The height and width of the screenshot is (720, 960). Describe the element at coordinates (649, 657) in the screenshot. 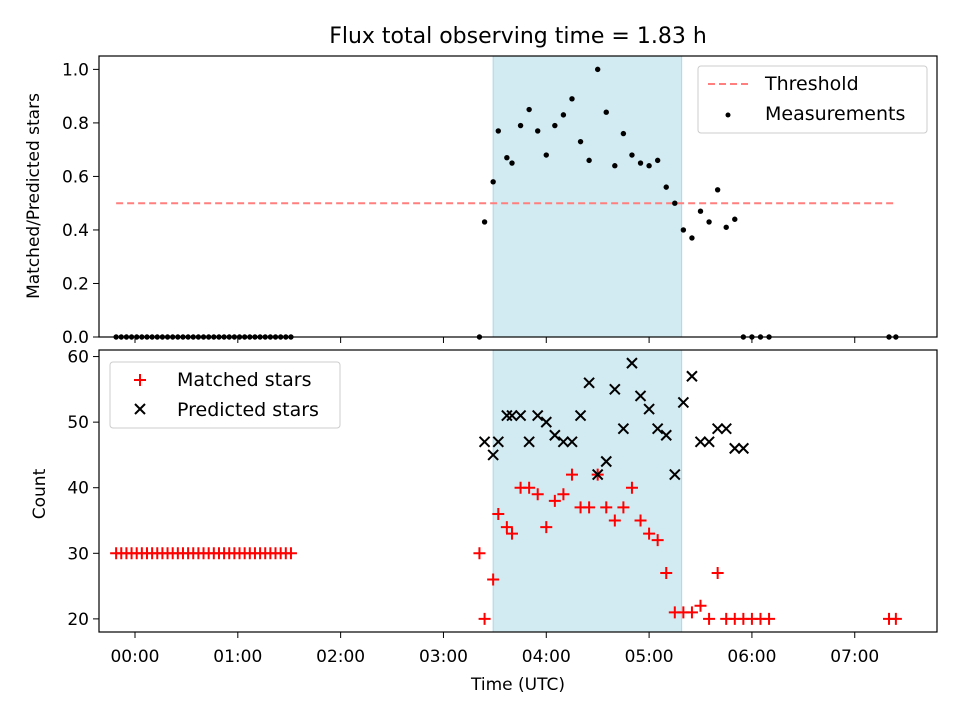

I see `x-tick-label: 05:00` at that location.